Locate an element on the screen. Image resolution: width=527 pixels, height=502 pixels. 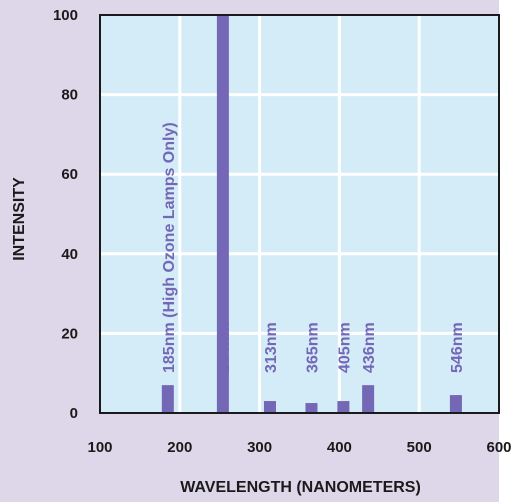
x-tick-labels: 100 200 300 400 500 600 is located at coordinates (299, 447).